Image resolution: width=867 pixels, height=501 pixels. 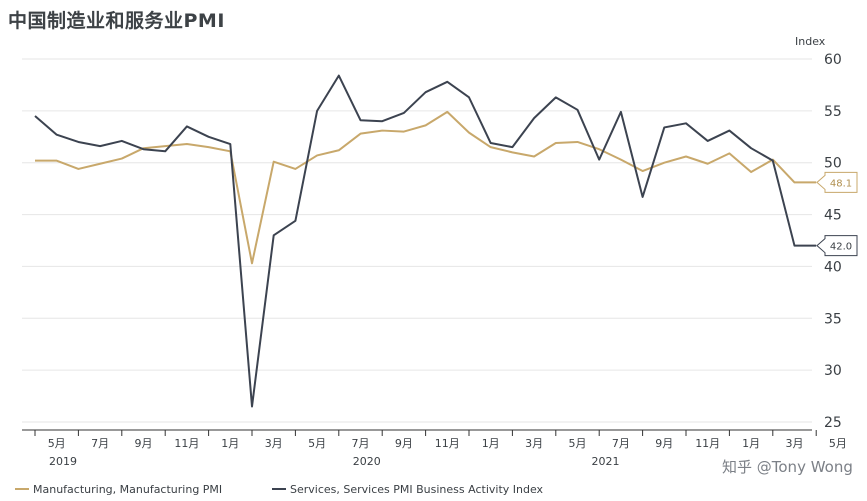 What do you see at coordinates (833, 319) in the screenshot?
I see `y-tick-label: 35` at bounding box center [833, 319].